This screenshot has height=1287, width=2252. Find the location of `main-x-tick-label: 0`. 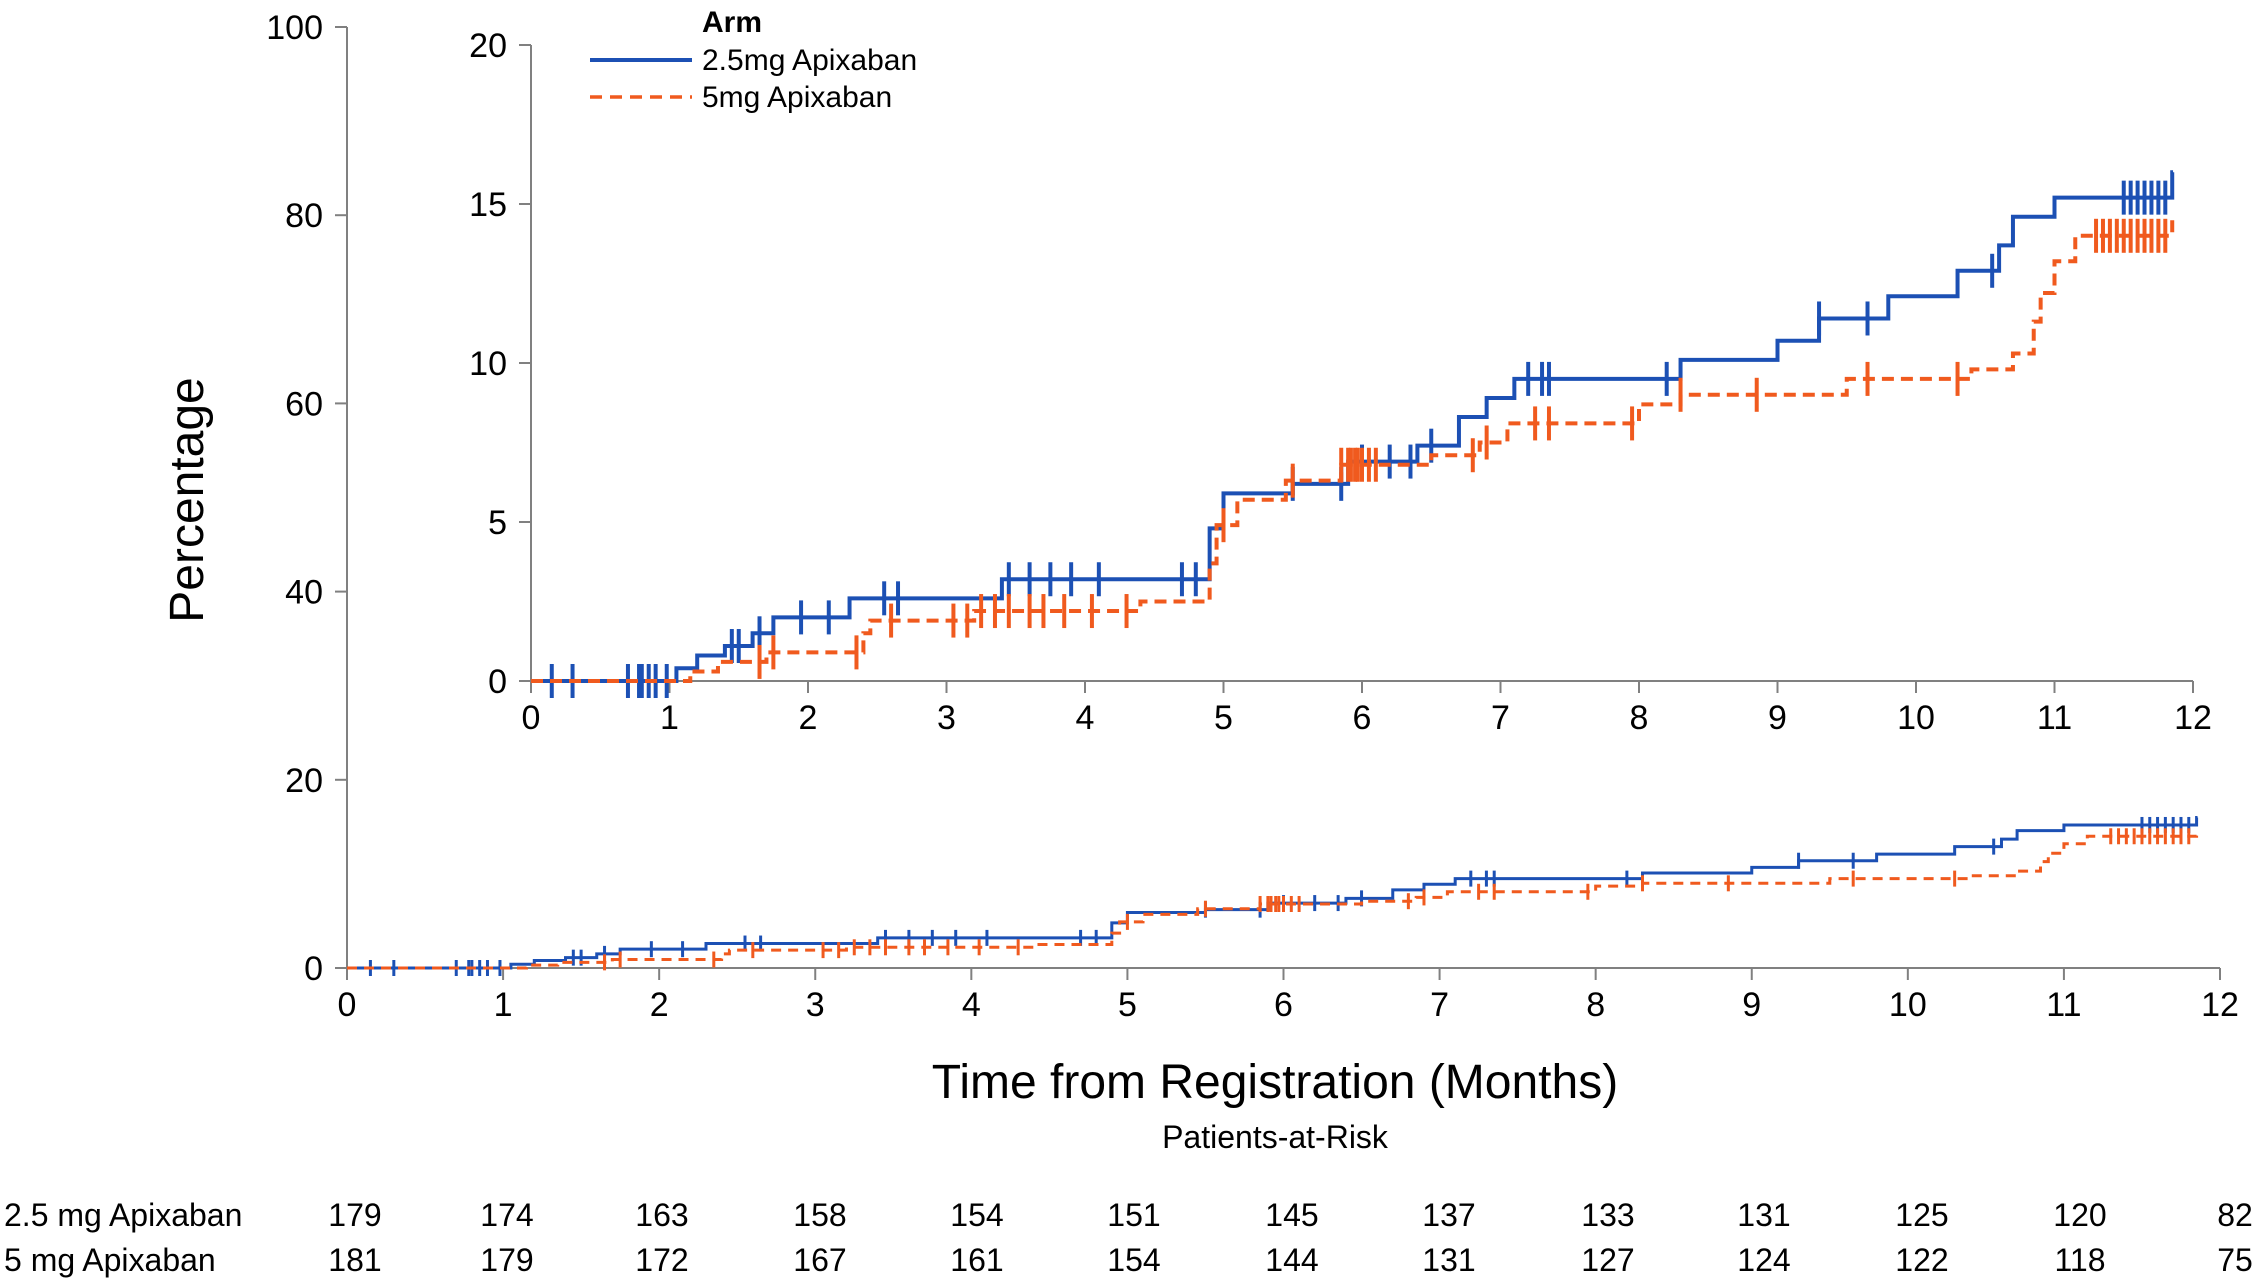

main-x-tick-label: 0 is located at coordinates (347, 1005).